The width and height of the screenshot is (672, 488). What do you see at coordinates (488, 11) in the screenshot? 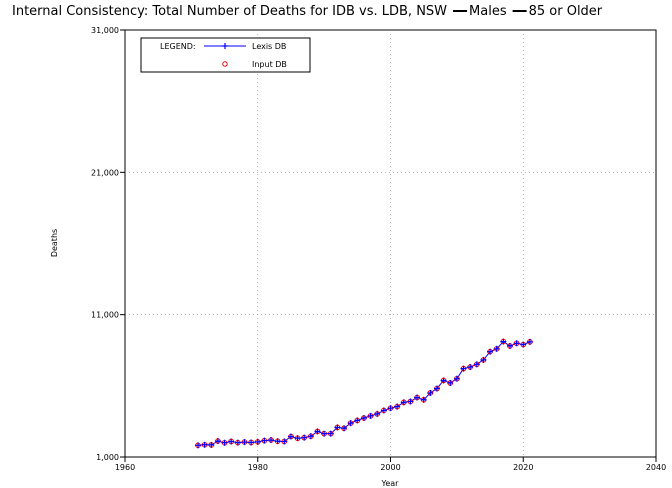
I see `chart-title-suffix-males: Males` at bounding box center [488, 11].